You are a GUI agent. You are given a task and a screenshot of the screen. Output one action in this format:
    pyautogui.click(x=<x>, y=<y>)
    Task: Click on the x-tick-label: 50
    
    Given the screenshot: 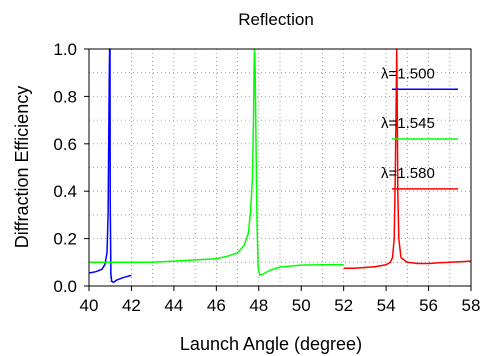 What is the action you would take?
    pyautogui.click(x=301, y=305)
    